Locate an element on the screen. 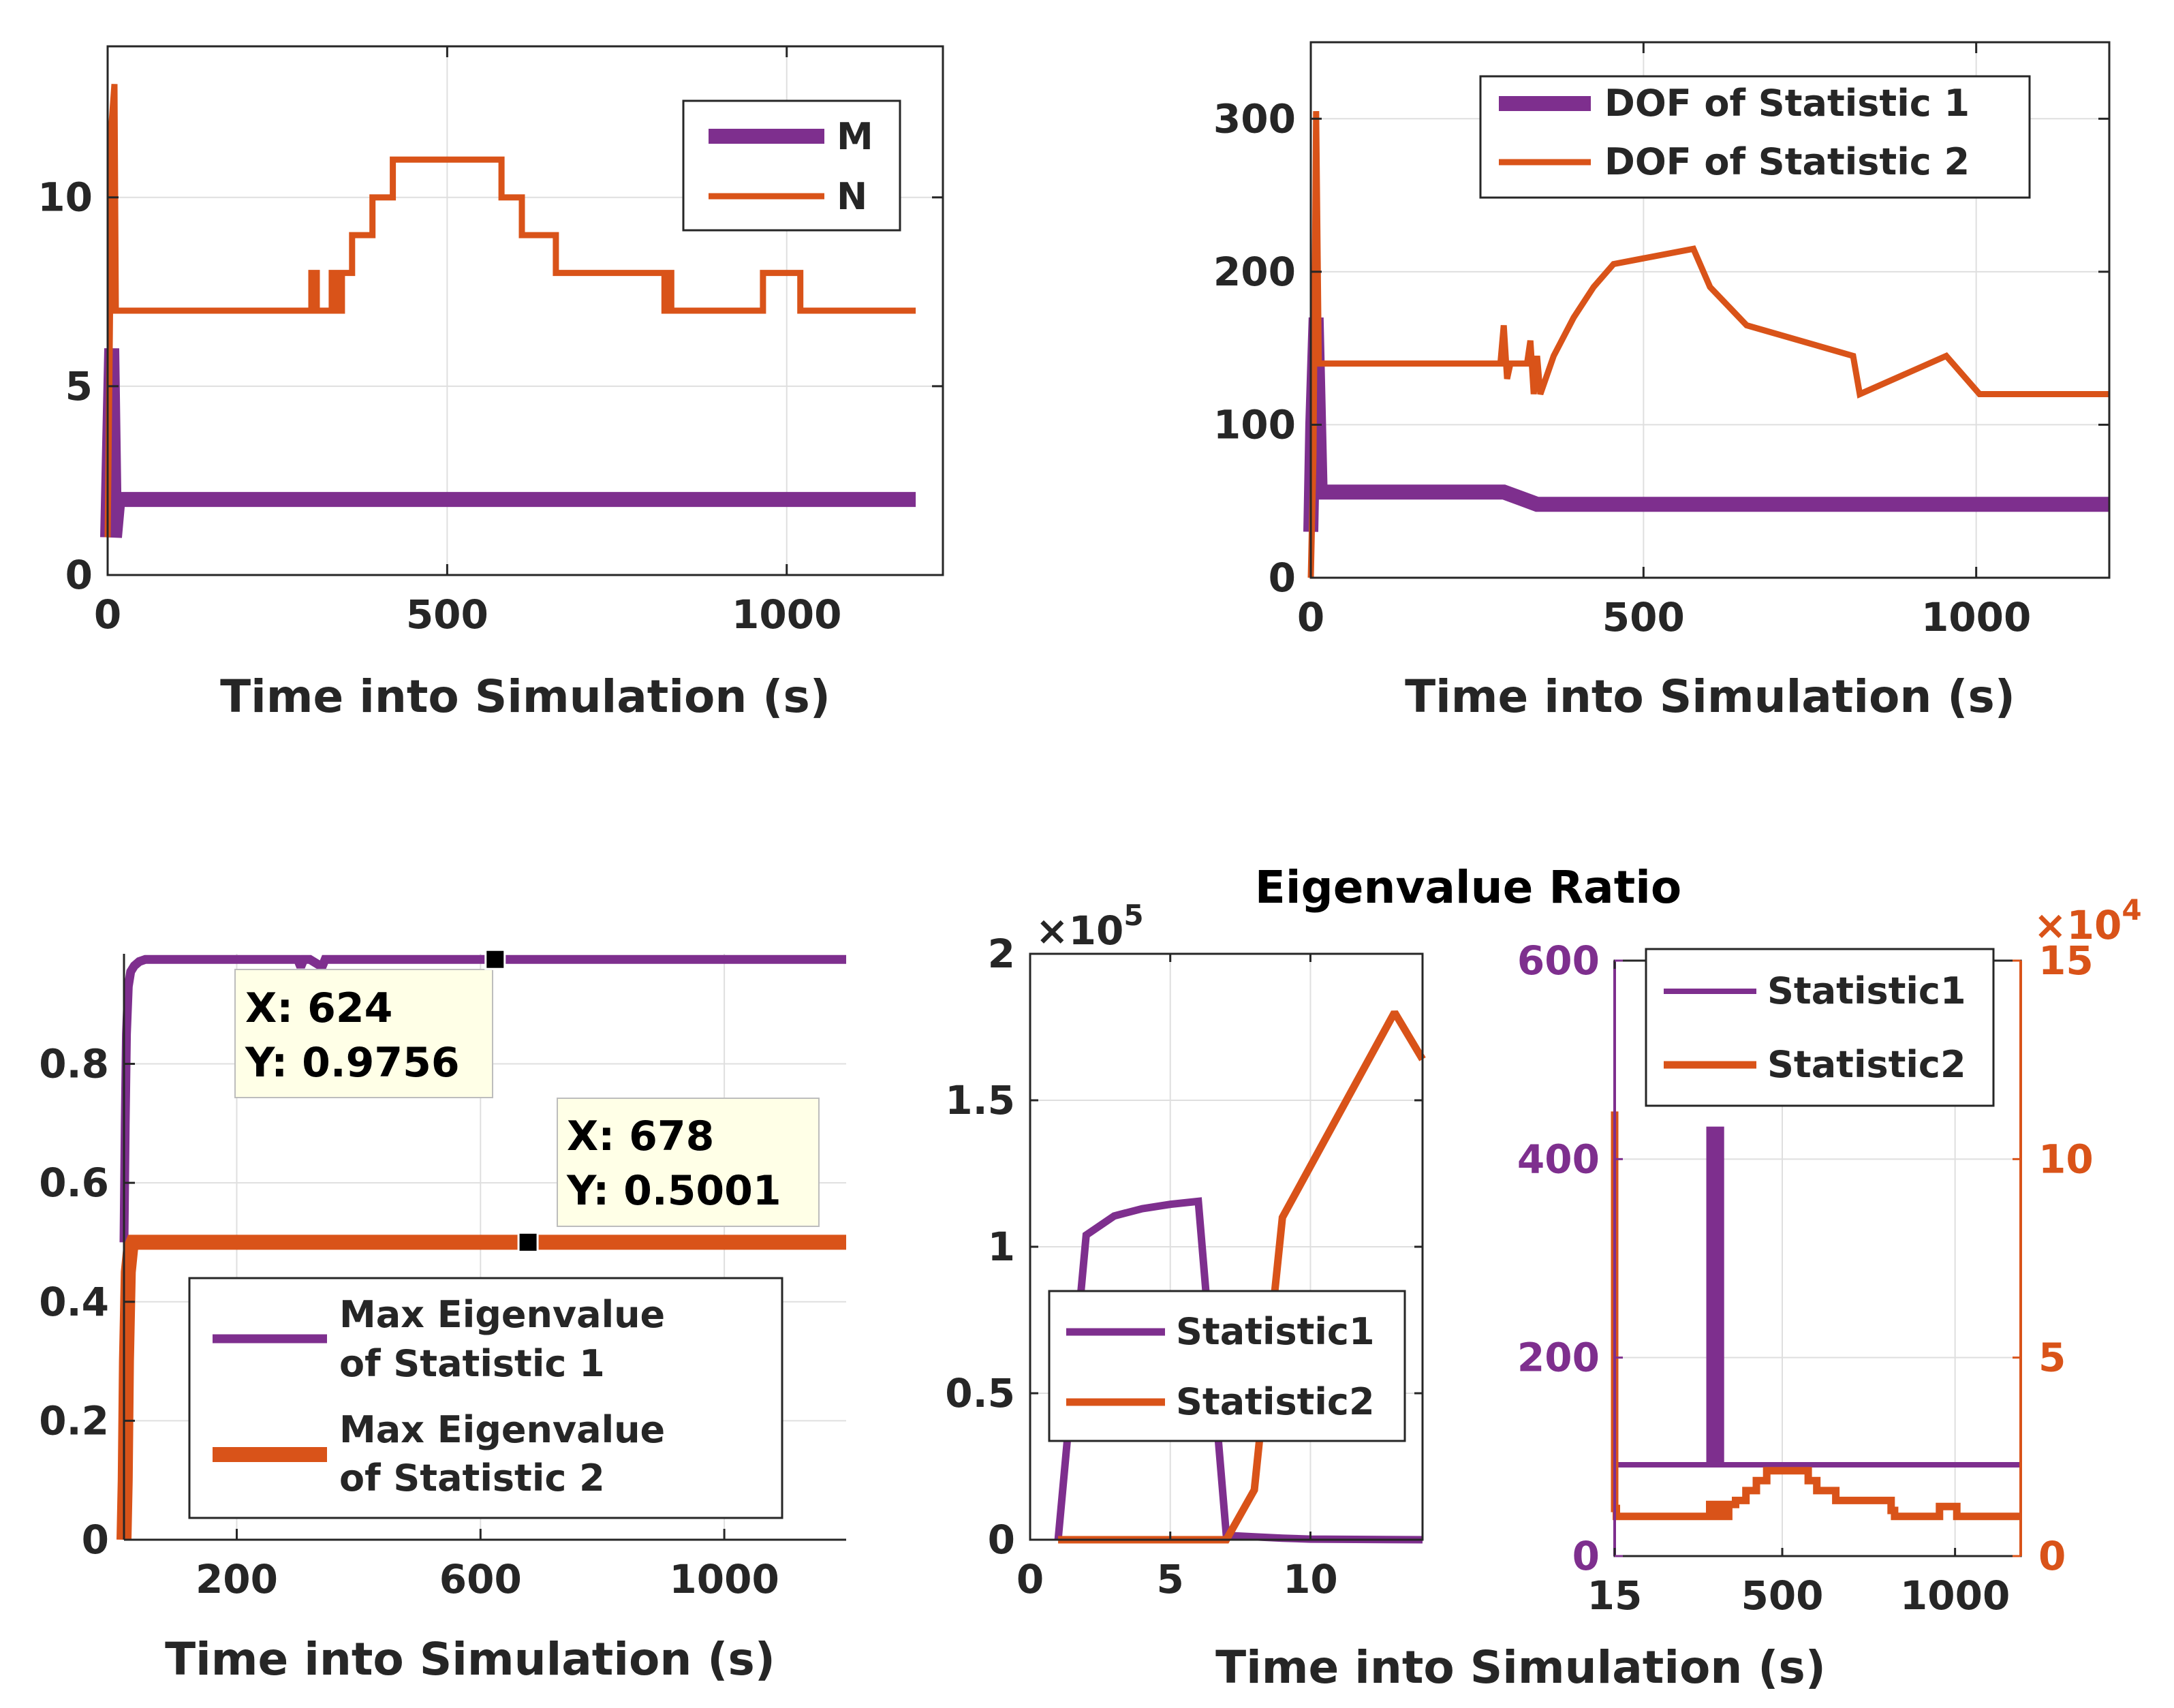 Image resolution: width=2174 pixels, height=1708 pixels. data-tip-2-y: Y: 0.5001 is located at coordinates (674, 1191).